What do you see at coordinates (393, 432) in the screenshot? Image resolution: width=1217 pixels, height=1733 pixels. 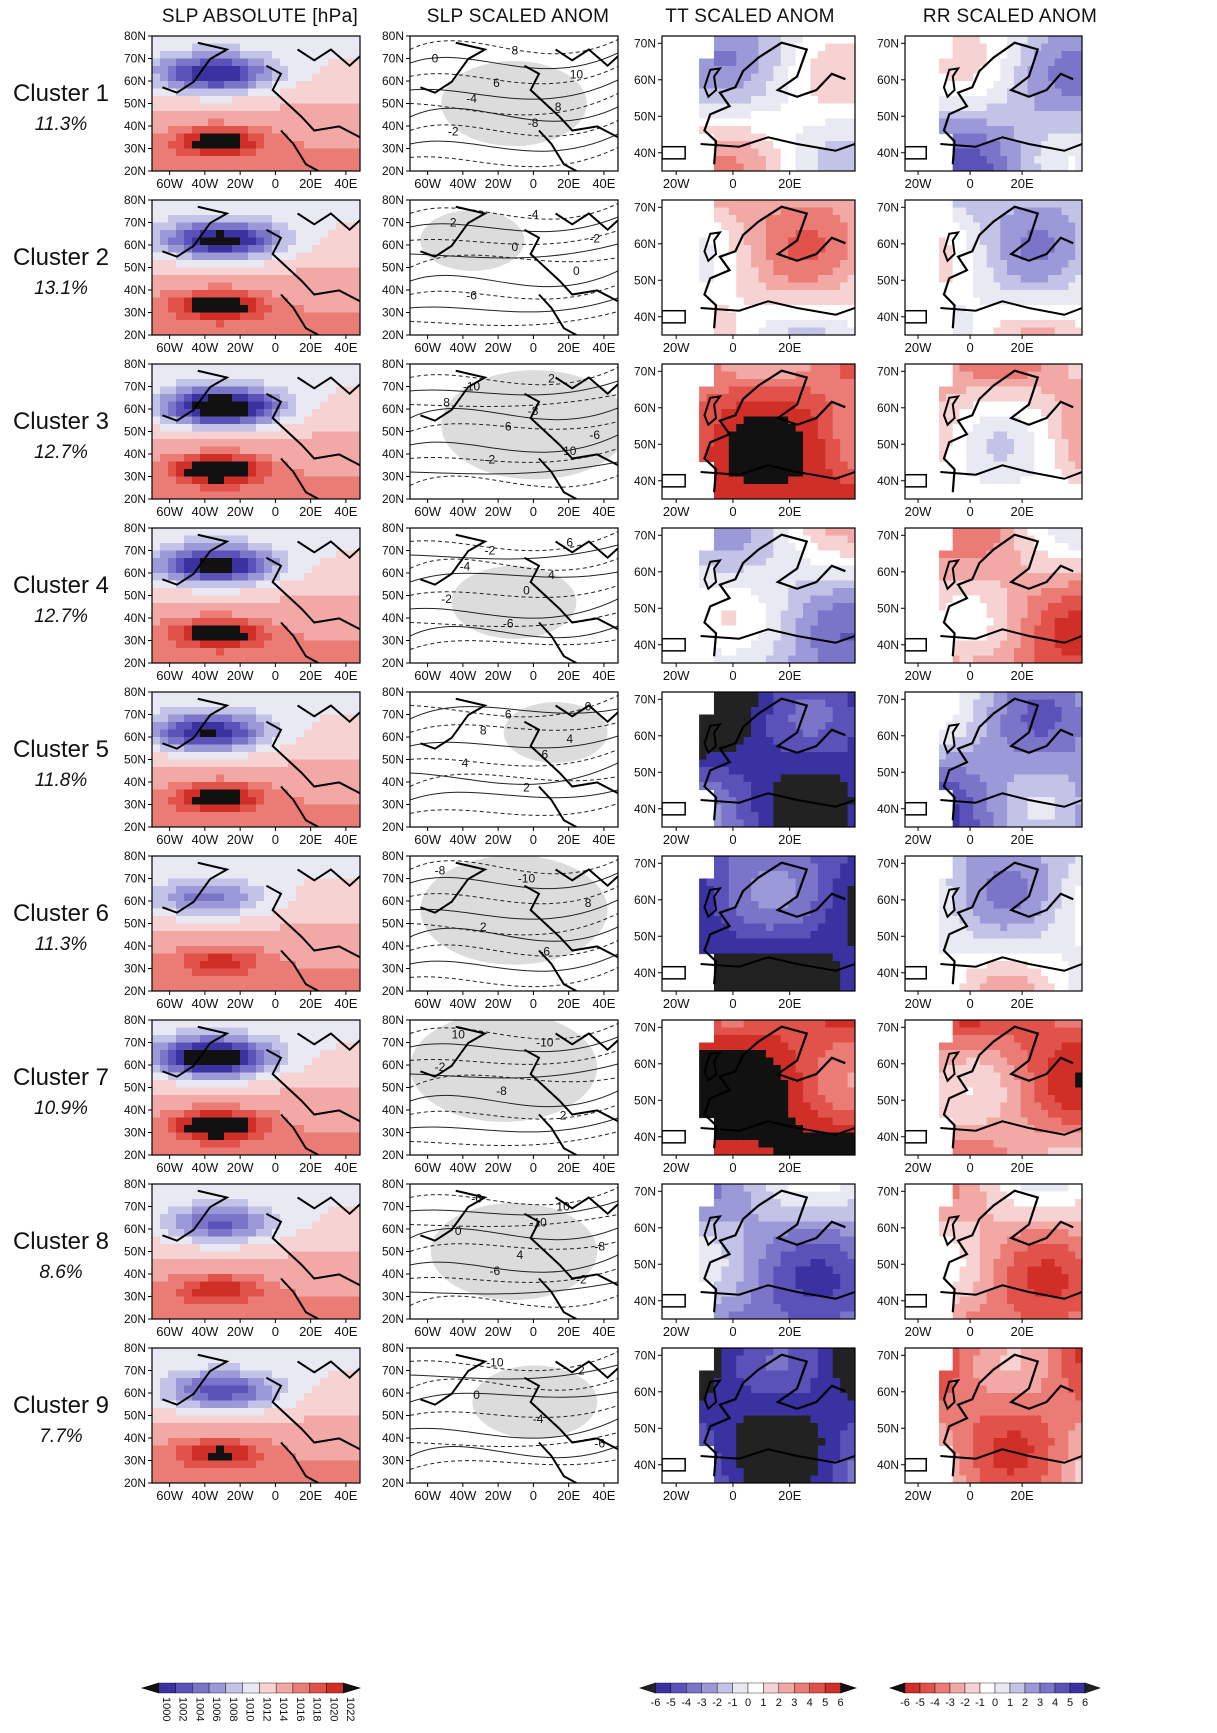 I see `y-tick-label: 50N` at bounding box center [393, 432].